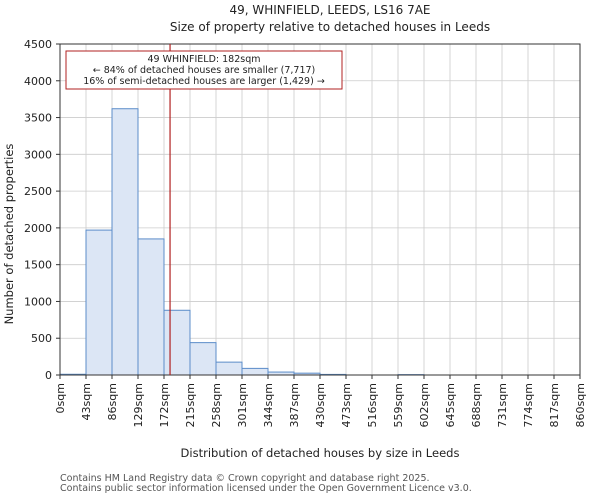 The height and width of the screenshot is (500, 600). I want to click on annotation-line1: 49 WHINFIELD: 182sqm, so click(203, 59).